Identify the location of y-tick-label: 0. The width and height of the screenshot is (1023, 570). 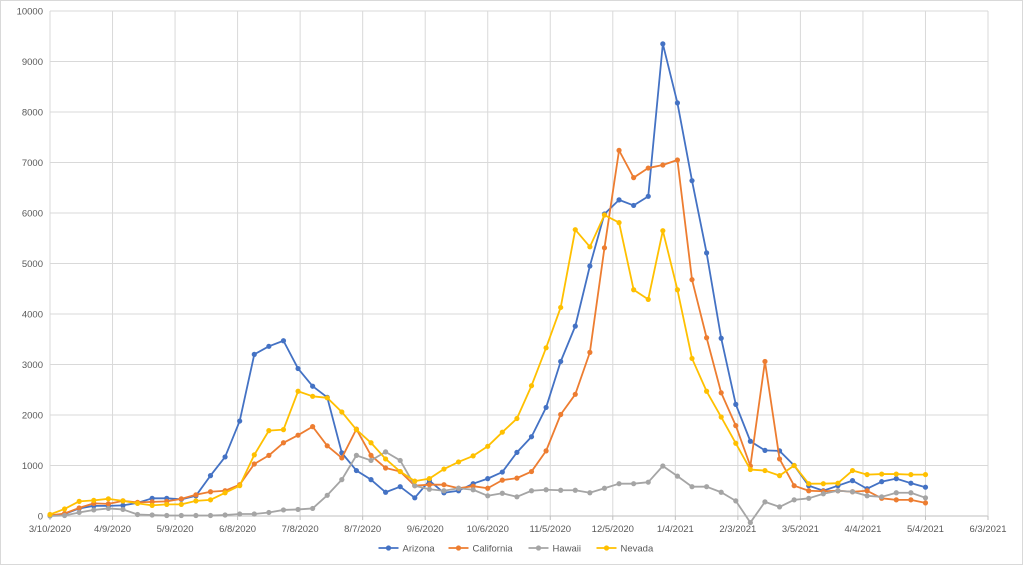
(40, 517).